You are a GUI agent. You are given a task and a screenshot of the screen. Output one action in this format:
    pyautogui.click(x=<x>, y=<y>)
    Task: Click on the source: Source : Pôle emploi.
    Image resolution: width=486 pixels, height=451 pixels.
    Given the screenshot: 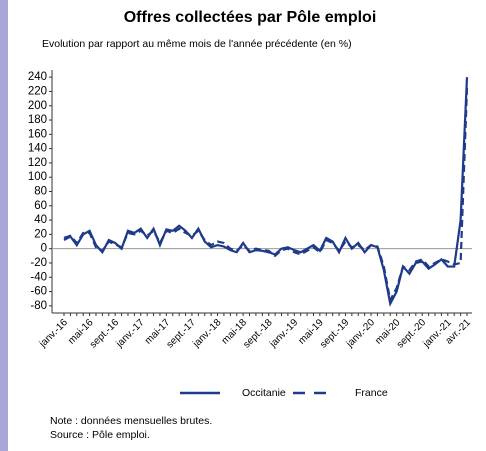 What is the action you would take?
    pyautogui.click(x=100, y=435)
    